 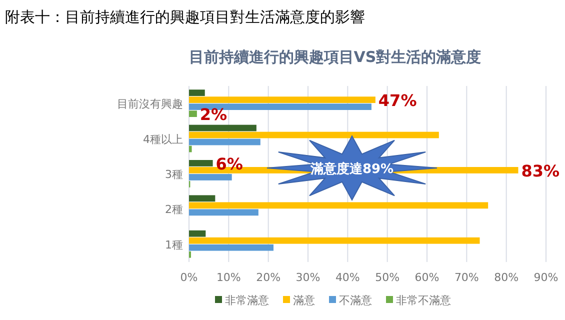 I want to click on legend-label: 非常滿意, so click(x=247, y=300).